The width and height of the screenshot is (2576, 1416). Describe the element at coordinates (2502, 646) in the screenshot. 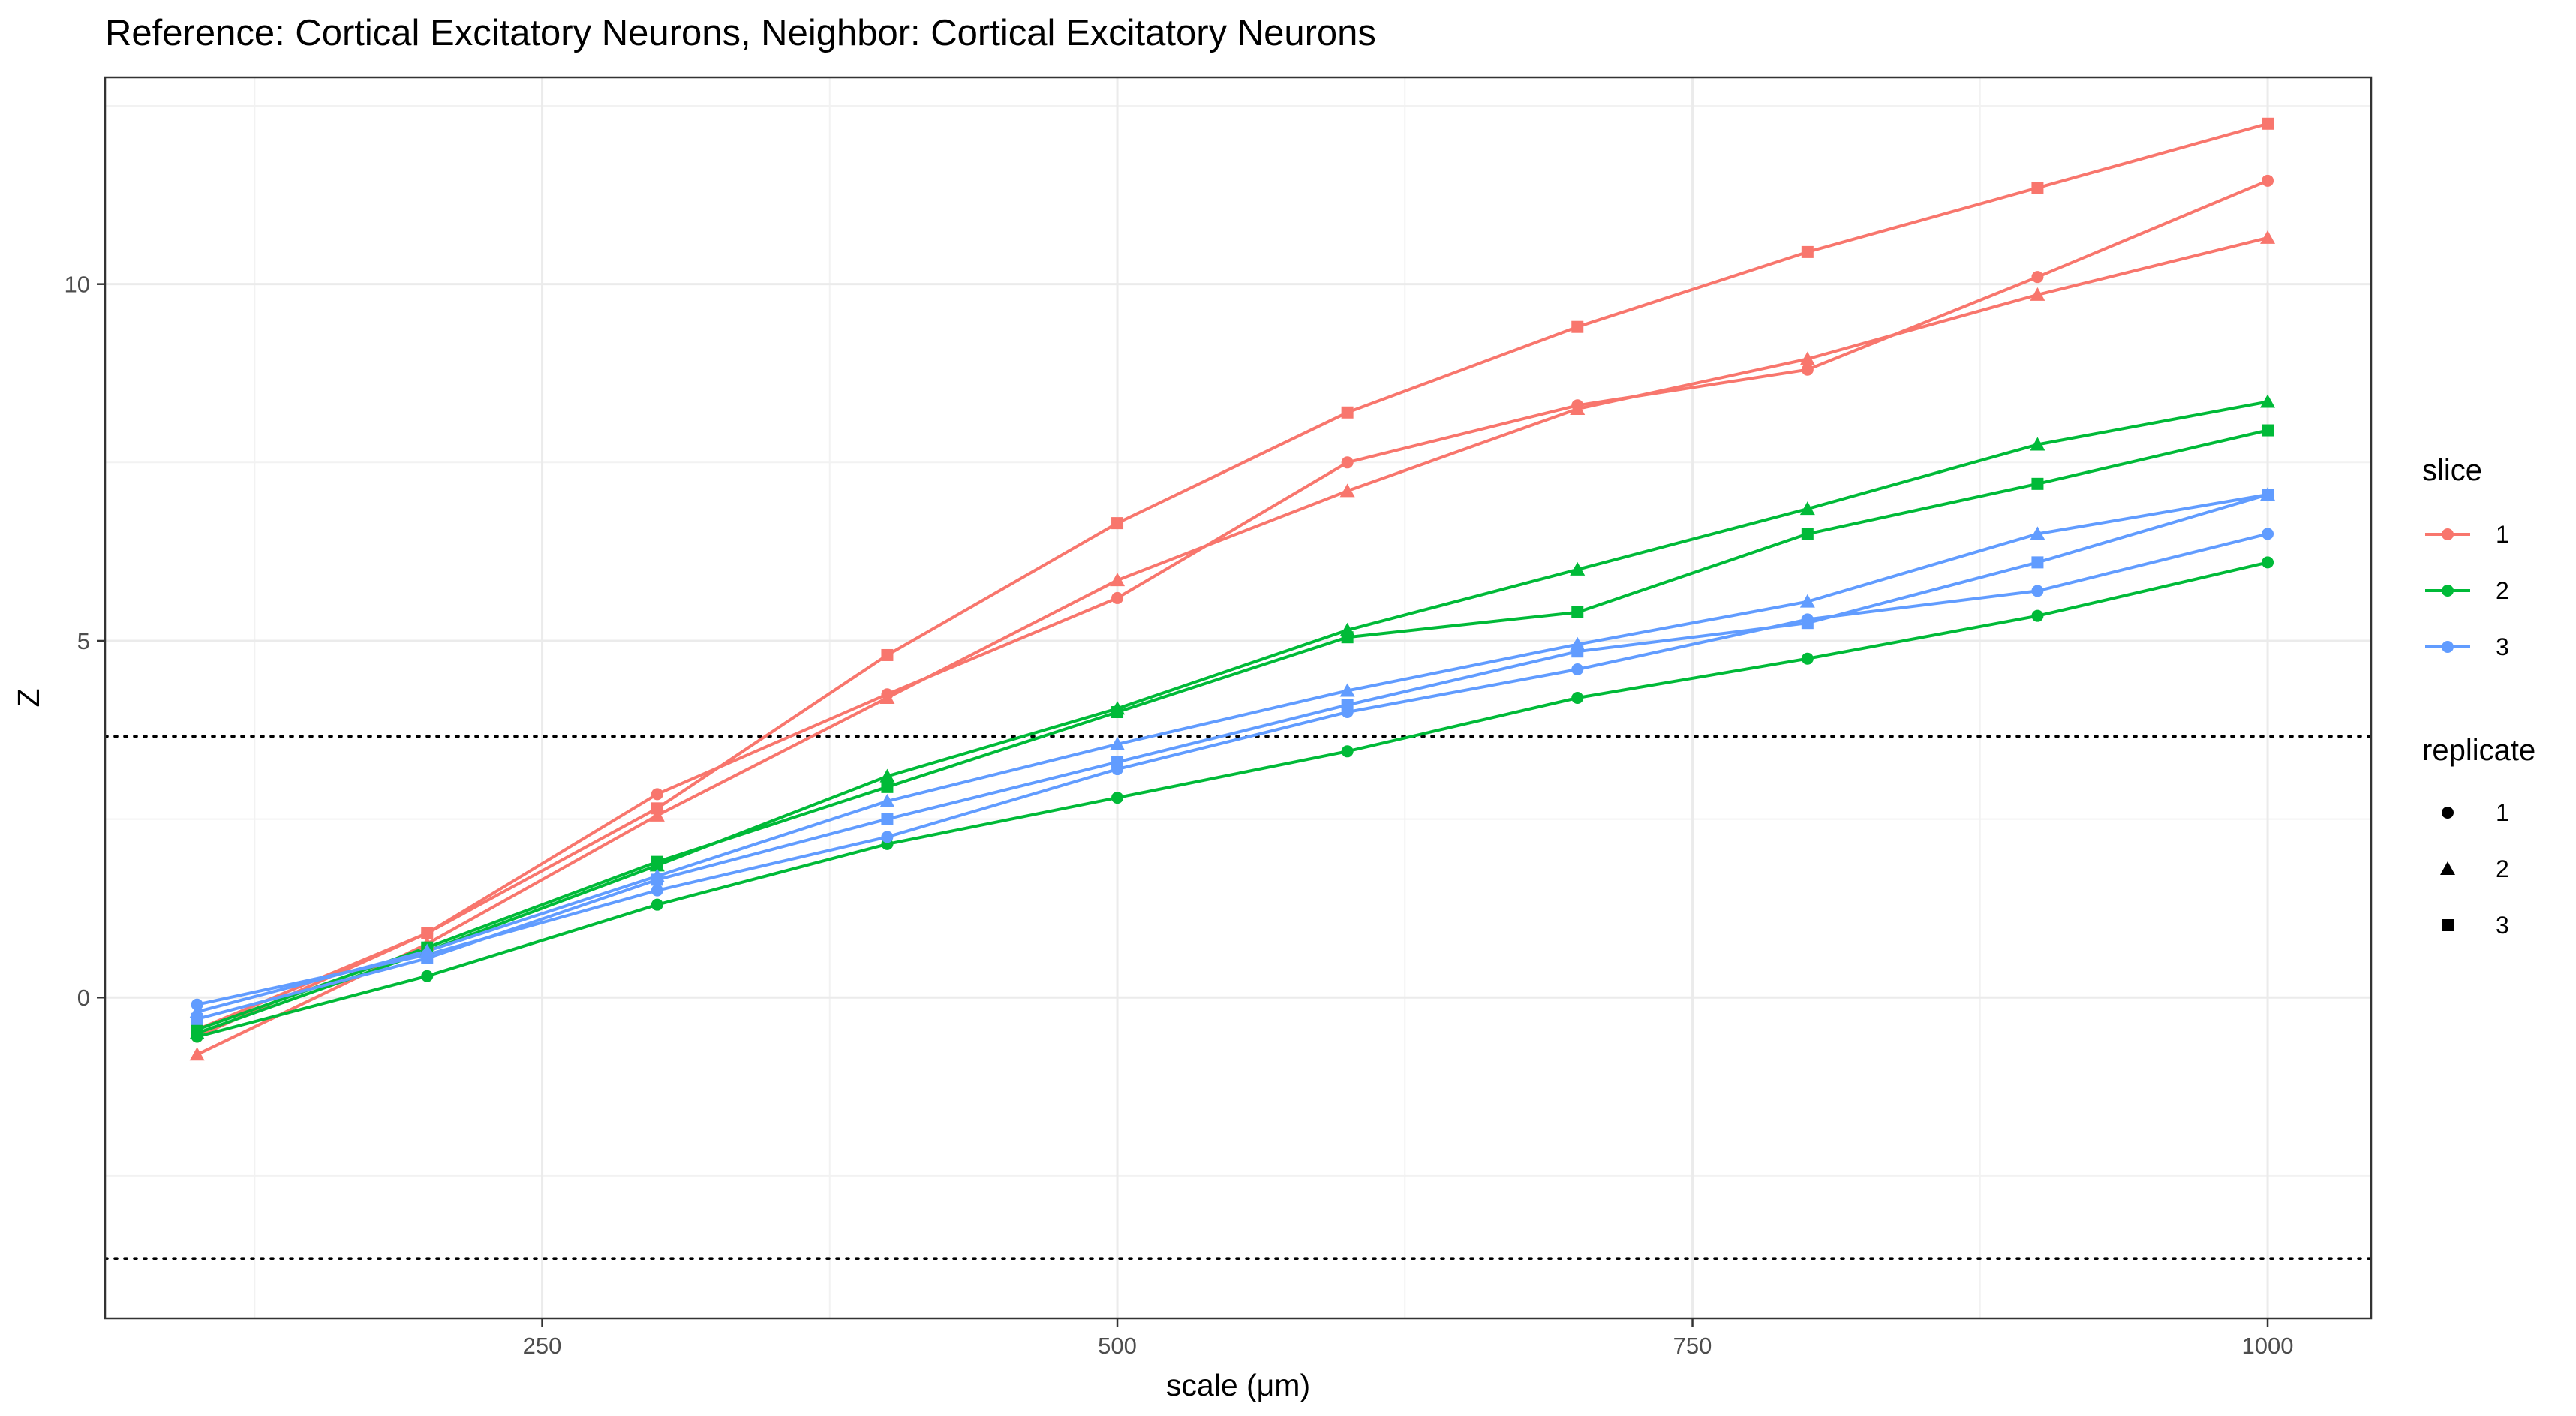

I see `legend-slice-label: 3` at that location.